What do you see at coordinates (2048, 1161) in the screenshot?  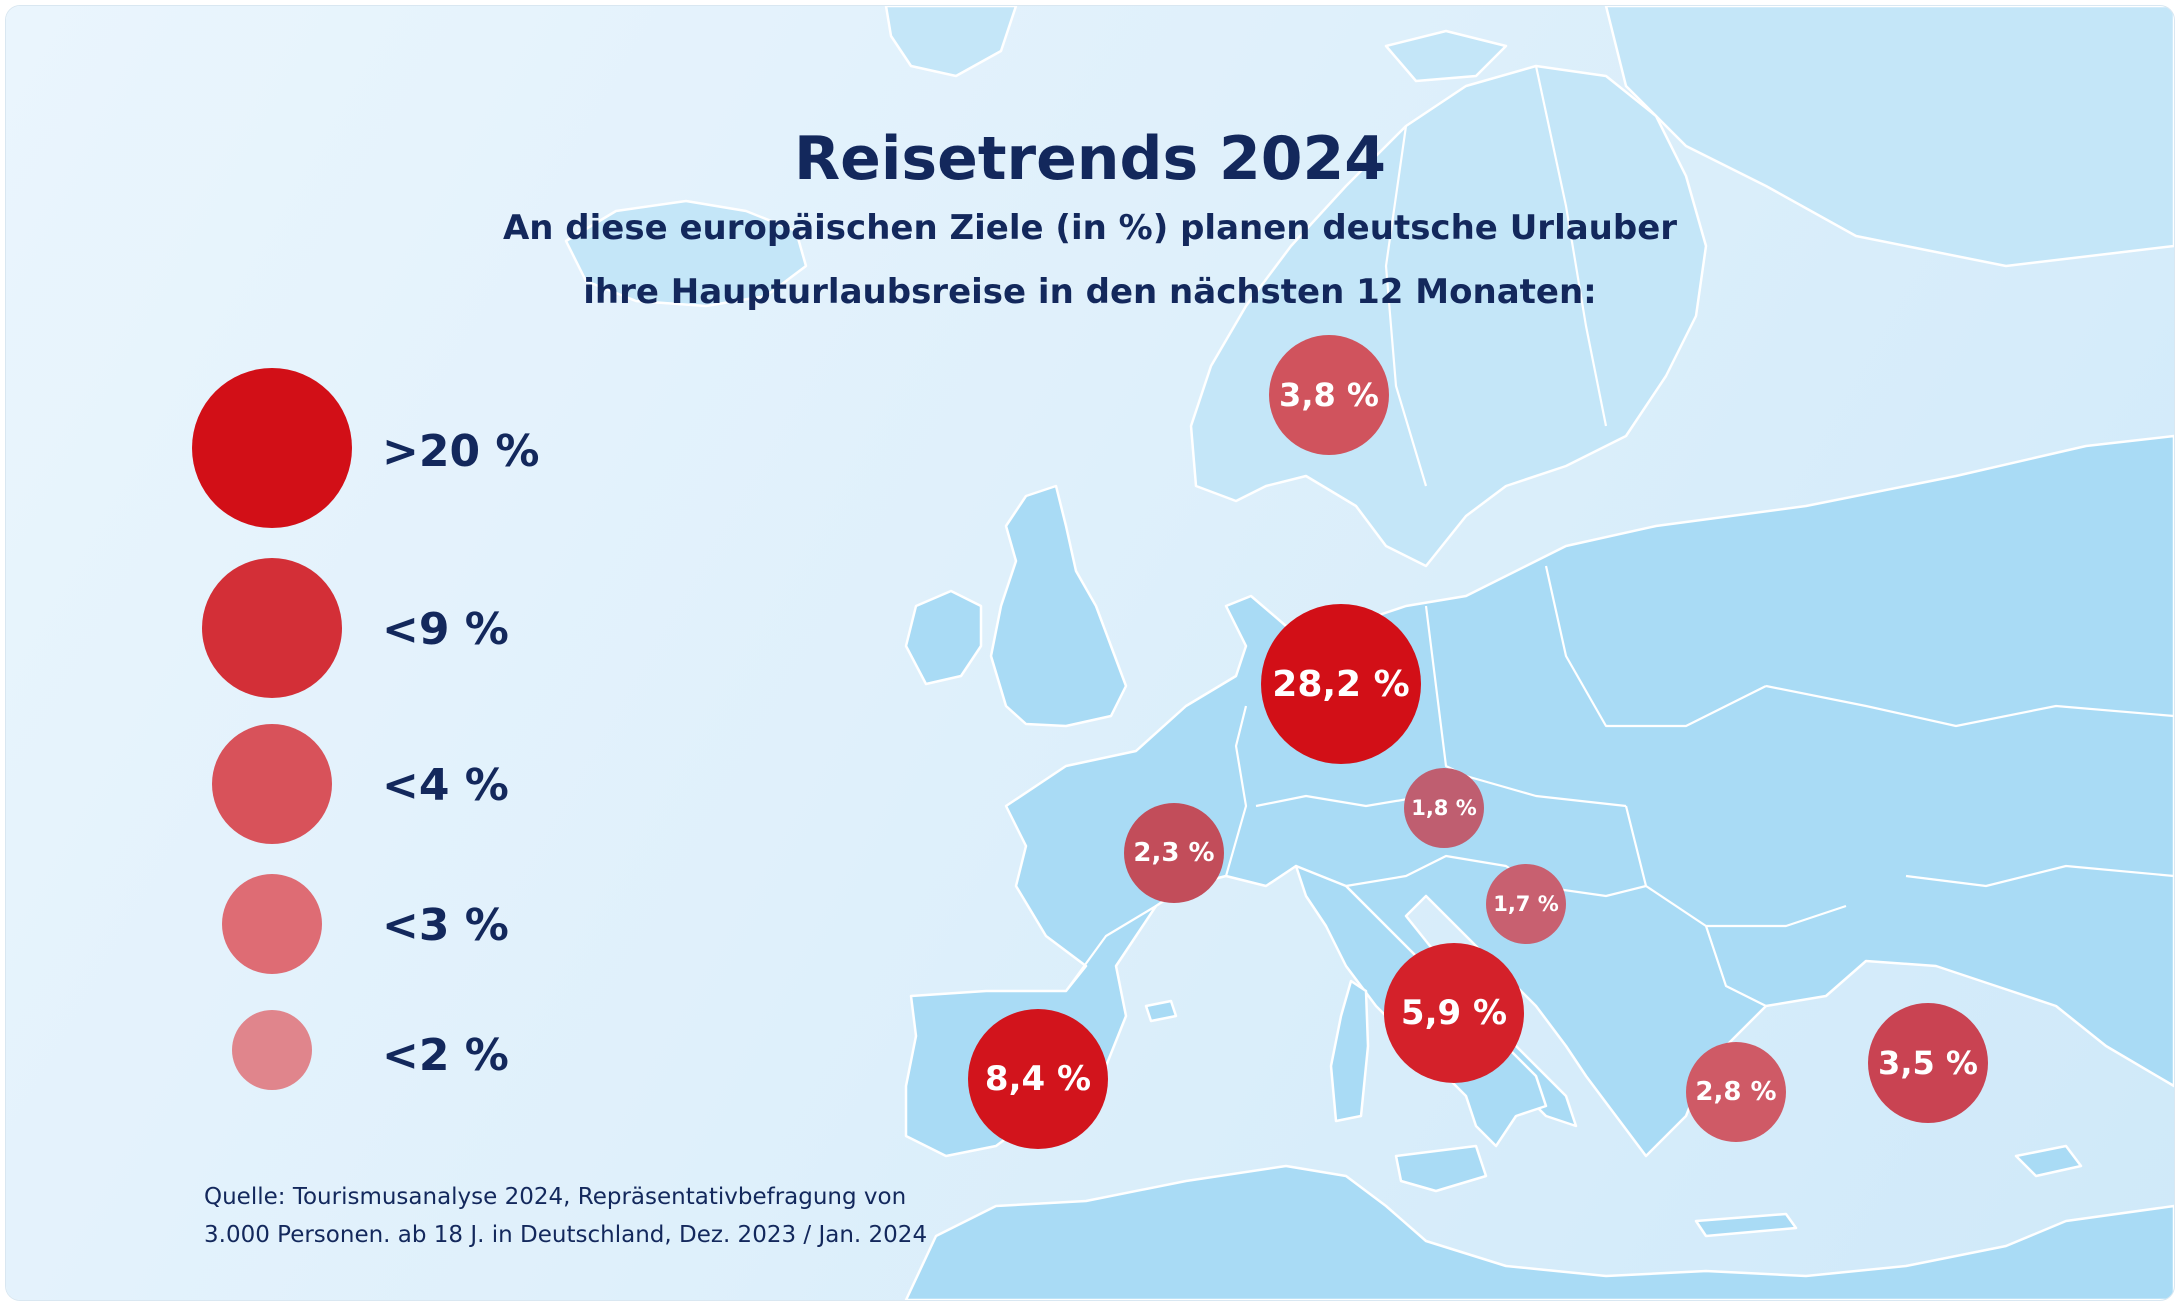 I see `cyprus-shape` at bounding box center [2048, 1161].